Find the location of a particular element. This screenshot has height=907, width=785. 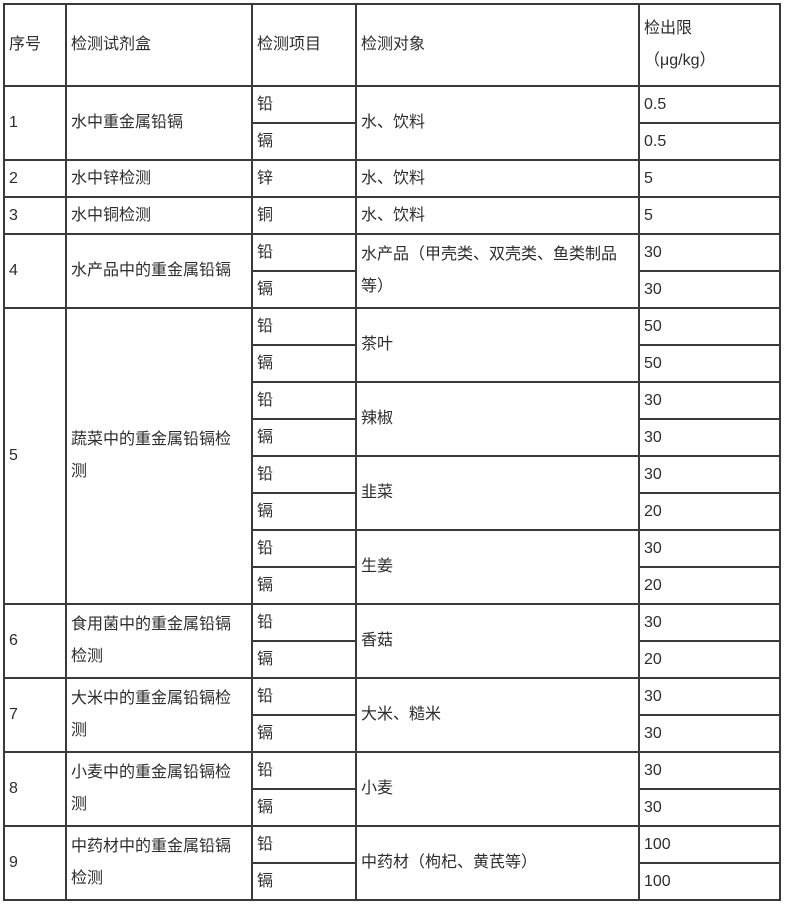

cell-serial: 6 is located at coordinates (35, 641).